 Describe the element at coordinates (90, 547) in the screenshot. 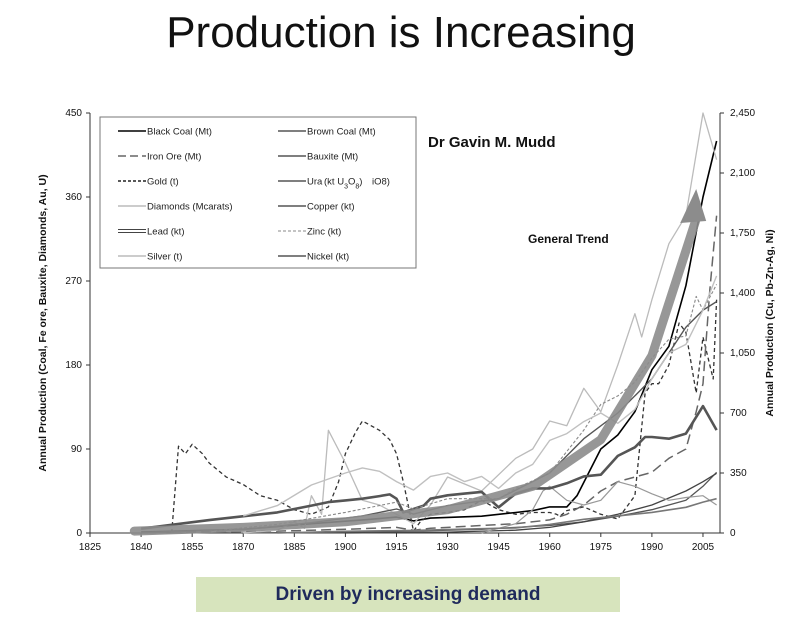

I see `x-tick-label: 1825` at that location.